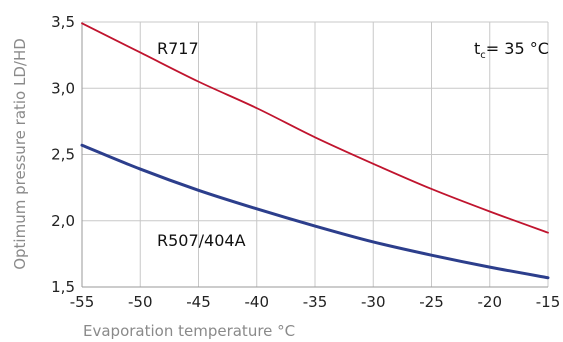 The image size is (563, 342). I want to click on annotation-t: t, so click(477, 48).